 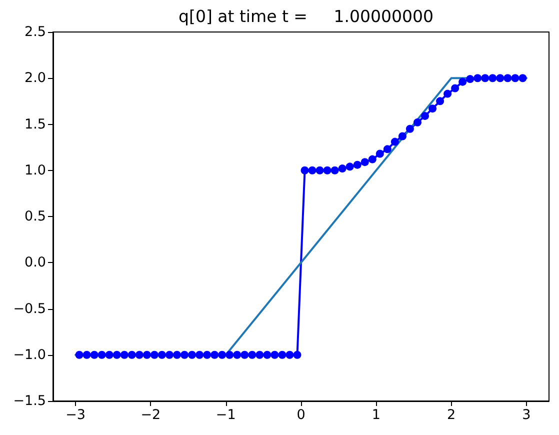 What do you see at coordinates (376, 415) in the screenshot?
I see `x-tick-label: 1` at bounding box center [376, 415].